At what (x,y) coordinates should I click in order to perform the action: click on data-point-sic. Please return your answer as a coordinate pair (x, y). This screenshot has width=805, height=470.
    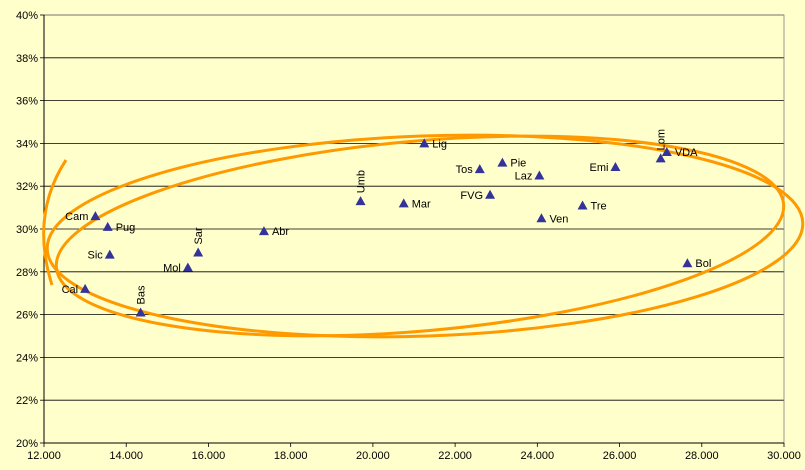
    Looking at the image, I should click on (109, 254).